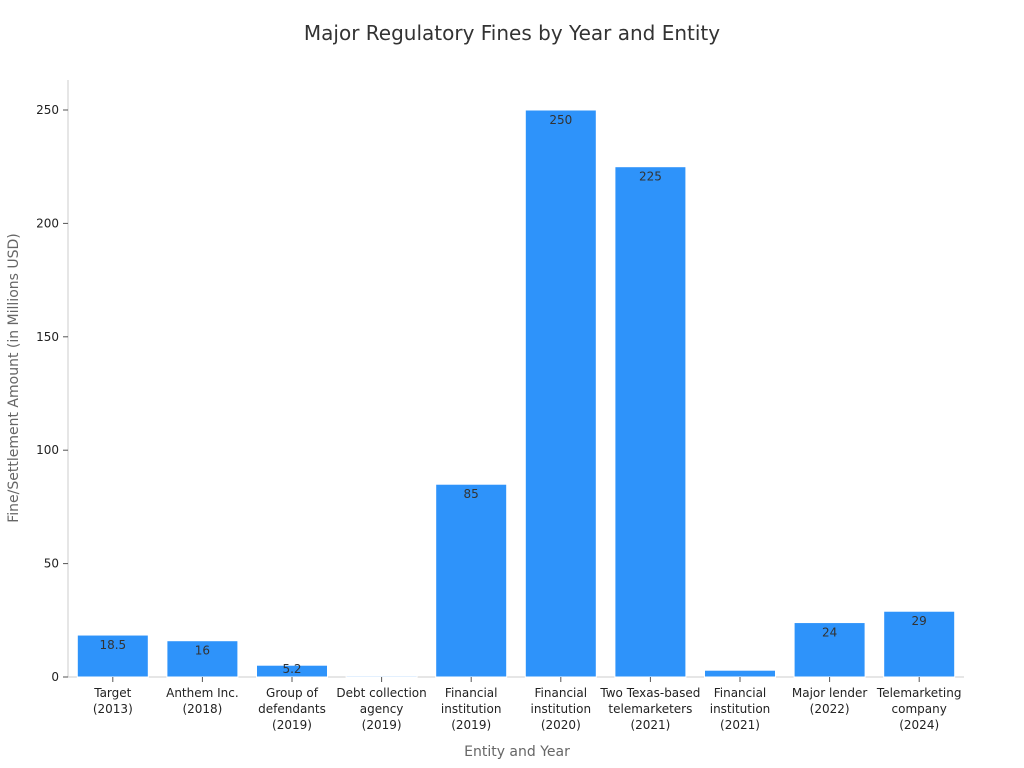 Image resolution: width=1024 pixels, height=768 pixels. I want to click on x-tick-label-line: (2013), so click(113, 709).